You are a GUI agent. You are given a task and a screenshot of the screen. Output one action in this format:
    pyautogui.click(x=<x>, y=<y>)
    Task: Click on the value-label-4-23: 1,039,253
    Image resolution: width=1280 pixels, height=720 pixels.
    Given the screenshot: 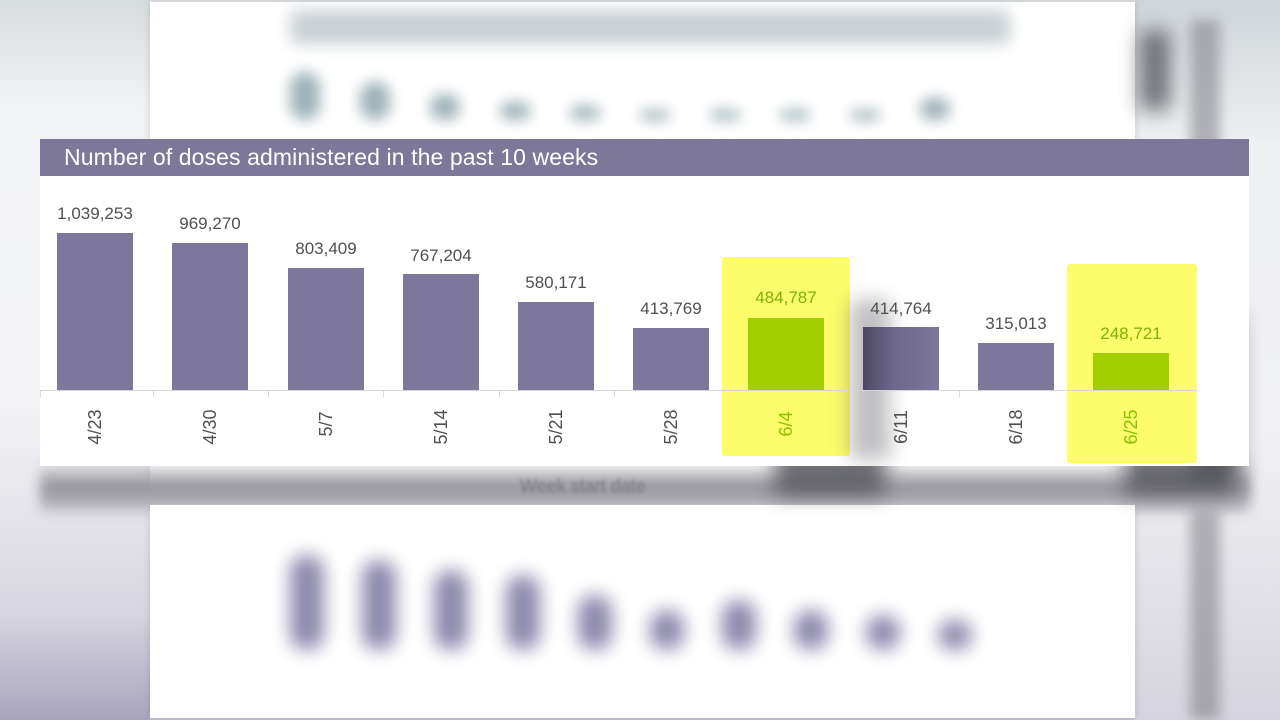 What is the action you would take?
    pyautogui.click(x=95, y=213)
    